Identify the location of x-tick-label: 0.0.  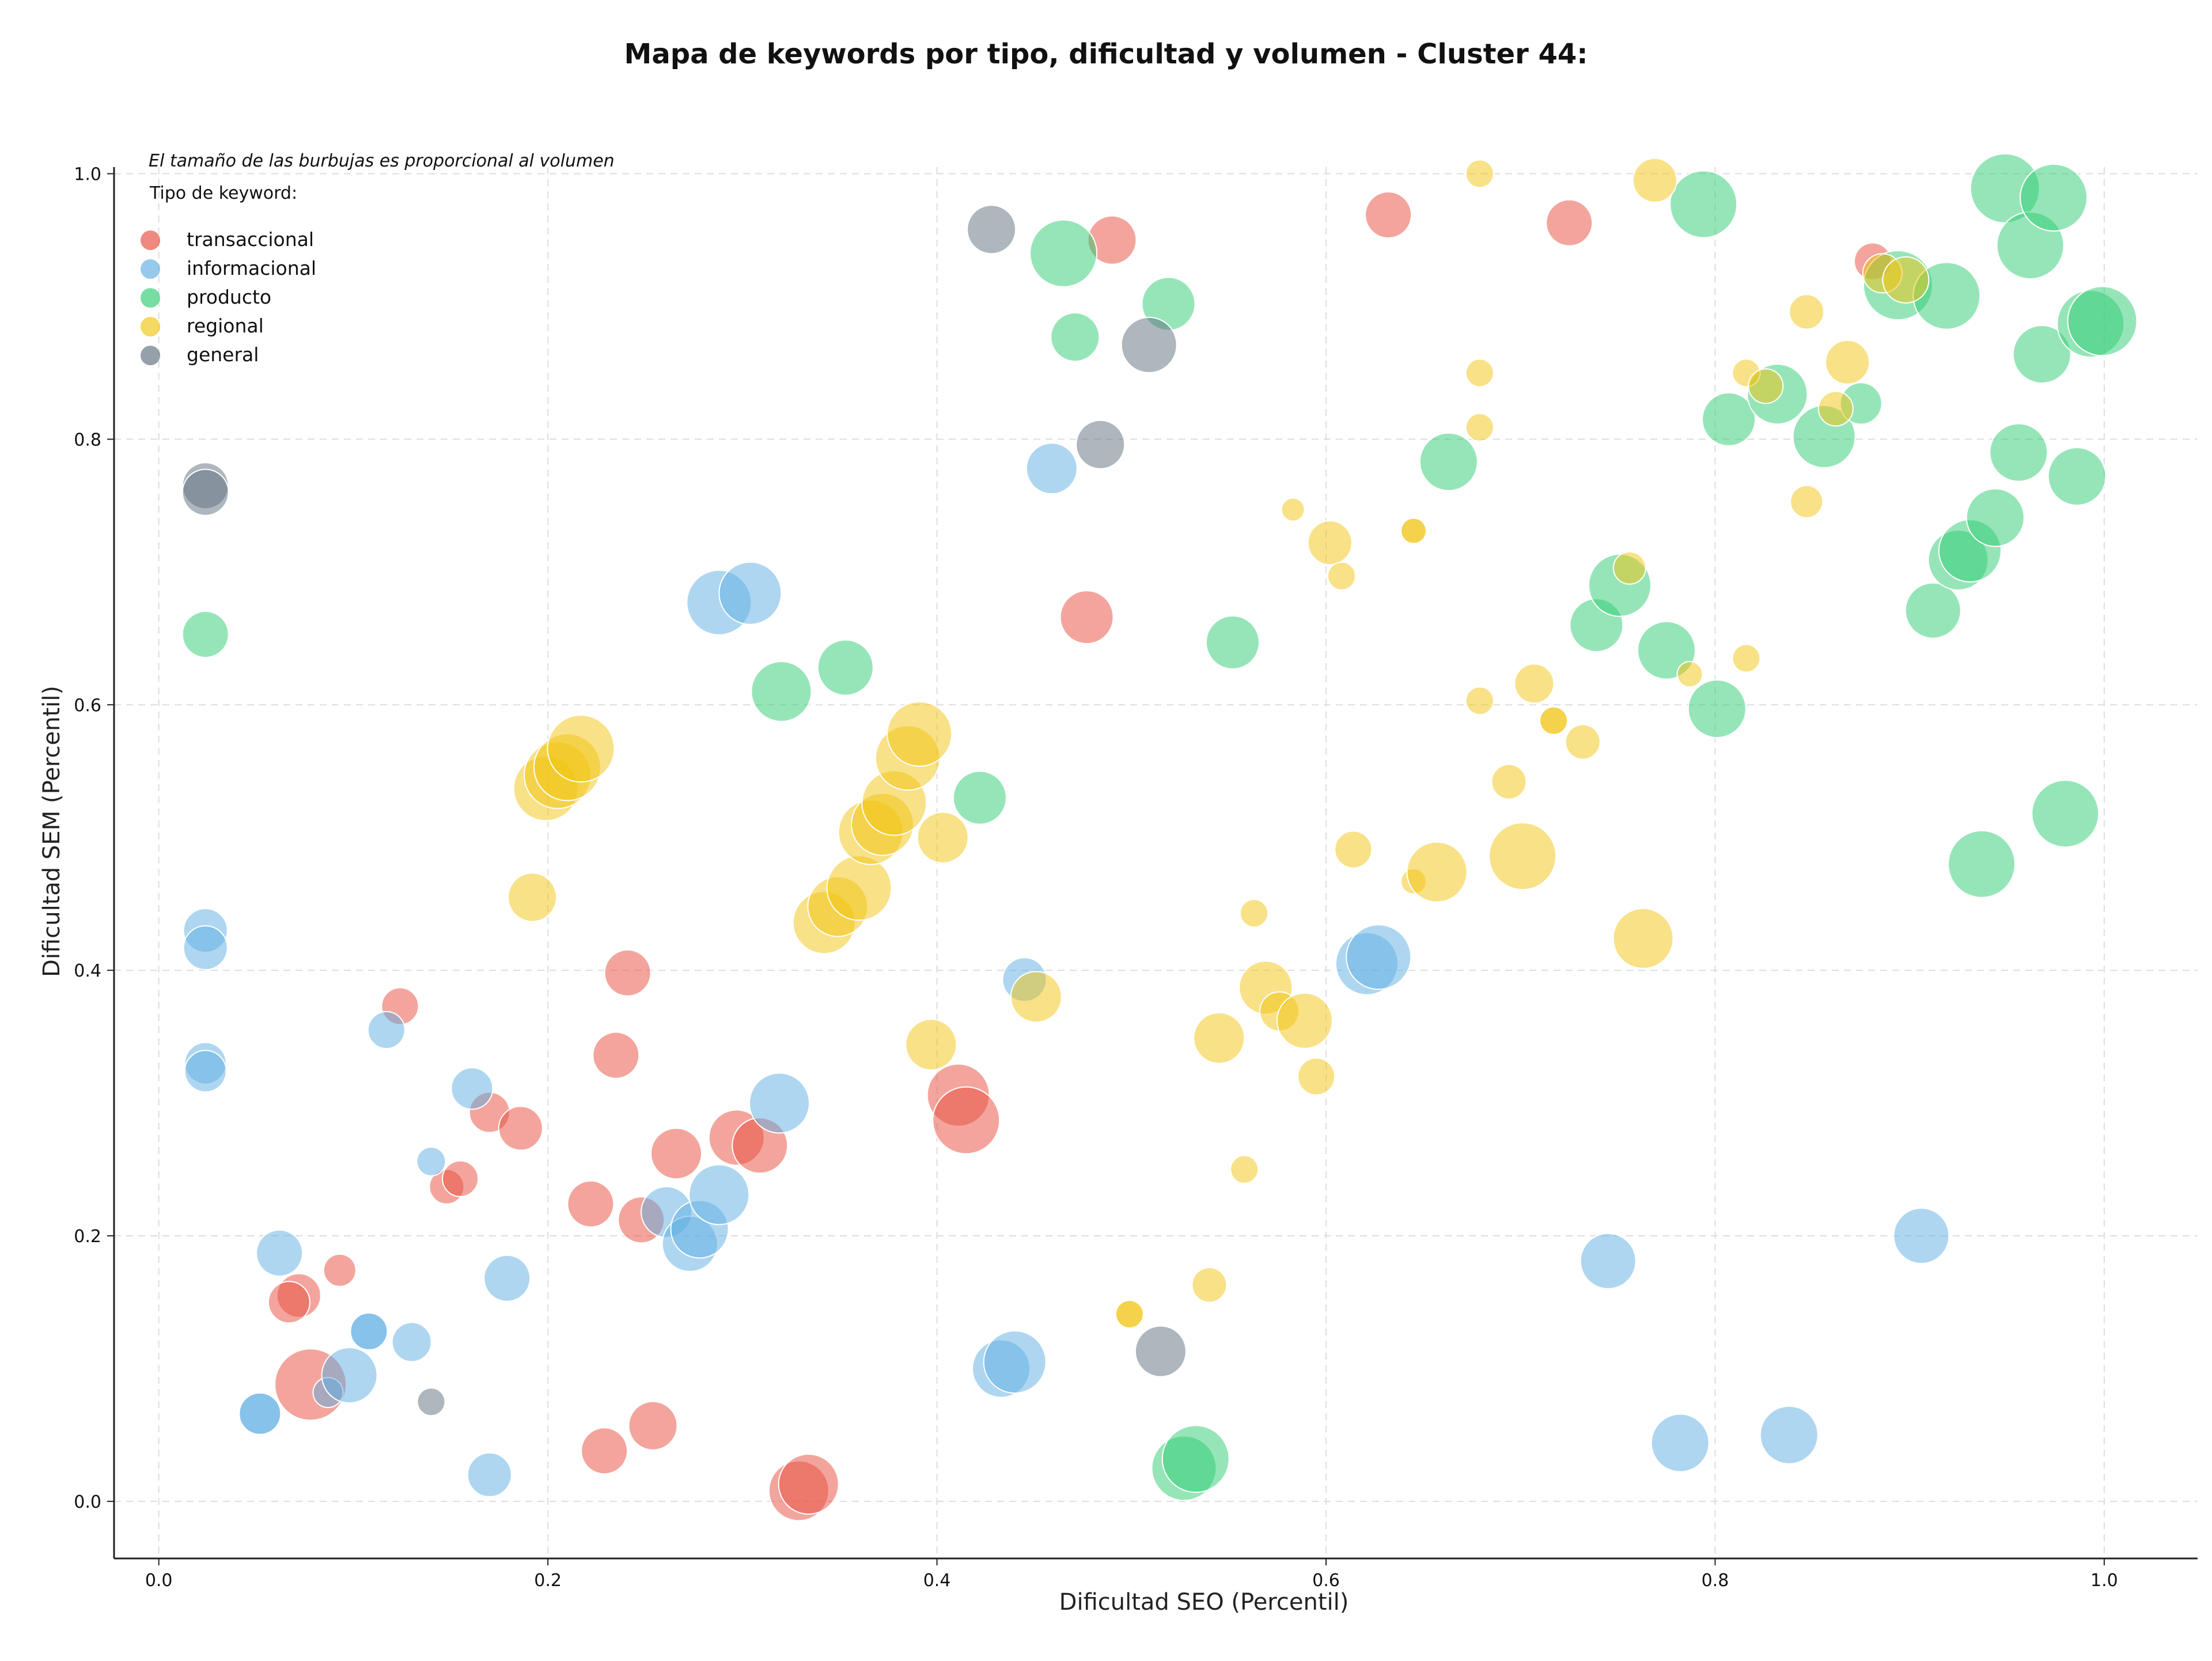
(159, 1581).